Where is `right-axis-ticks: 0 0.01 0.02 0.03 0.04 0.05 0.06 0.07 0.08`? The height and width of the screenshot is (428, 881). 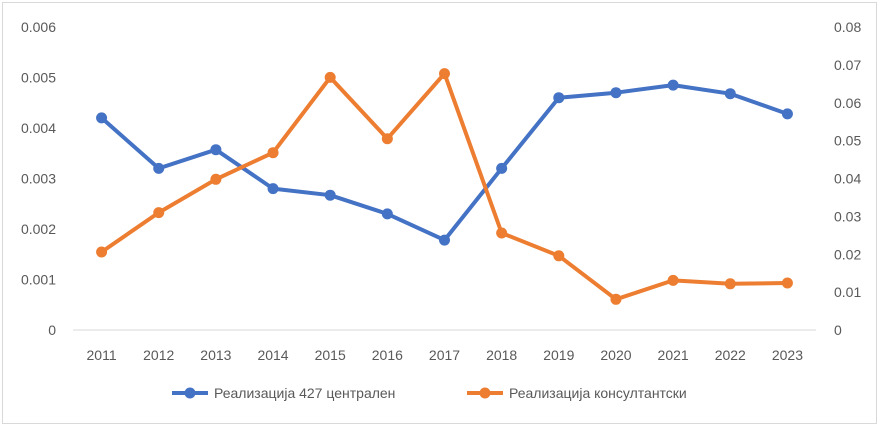
right-axis-ticks: 0 0.01 0.02 0.03 0.04 0.05 0.06 0.07 0.08 is located at coordinates (847, 178).